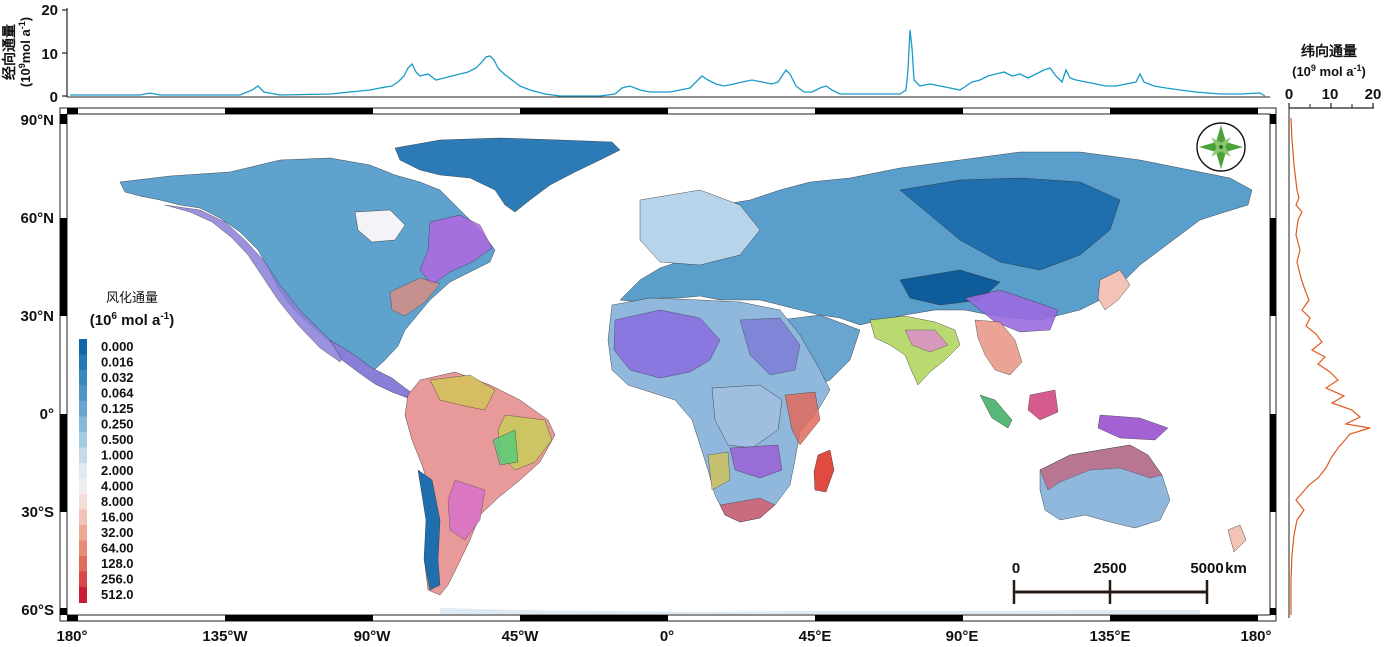 Image resolution: width=1386 pixels, height=647 pixels. I want to click on top-ylabel-line2: (109mol a-1), so click(25, 52).